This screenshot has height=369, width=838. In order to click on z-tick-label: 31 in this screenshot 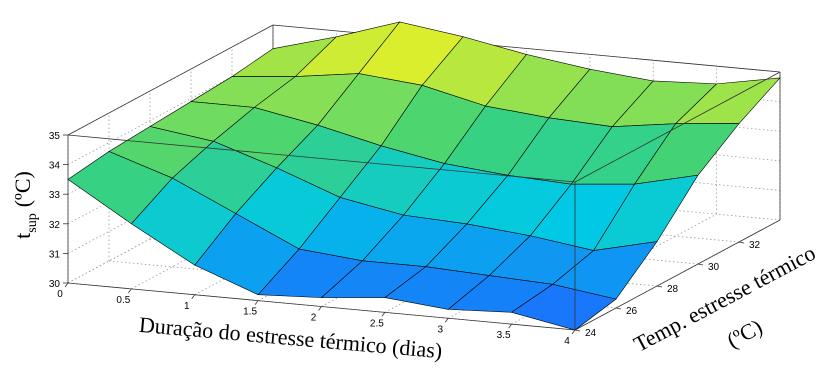, I will do `click(55, 254)`.